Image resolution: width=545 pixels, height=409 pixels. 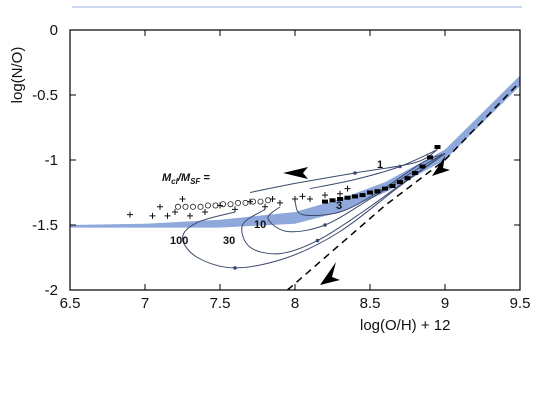 I want to click on curve-label: 10, so click(x=260, y=225).